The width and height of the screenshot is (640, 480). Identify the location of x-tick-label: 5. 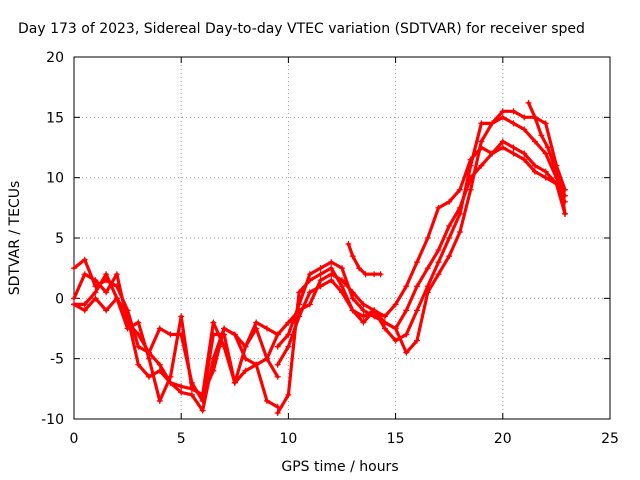
(181, 439).